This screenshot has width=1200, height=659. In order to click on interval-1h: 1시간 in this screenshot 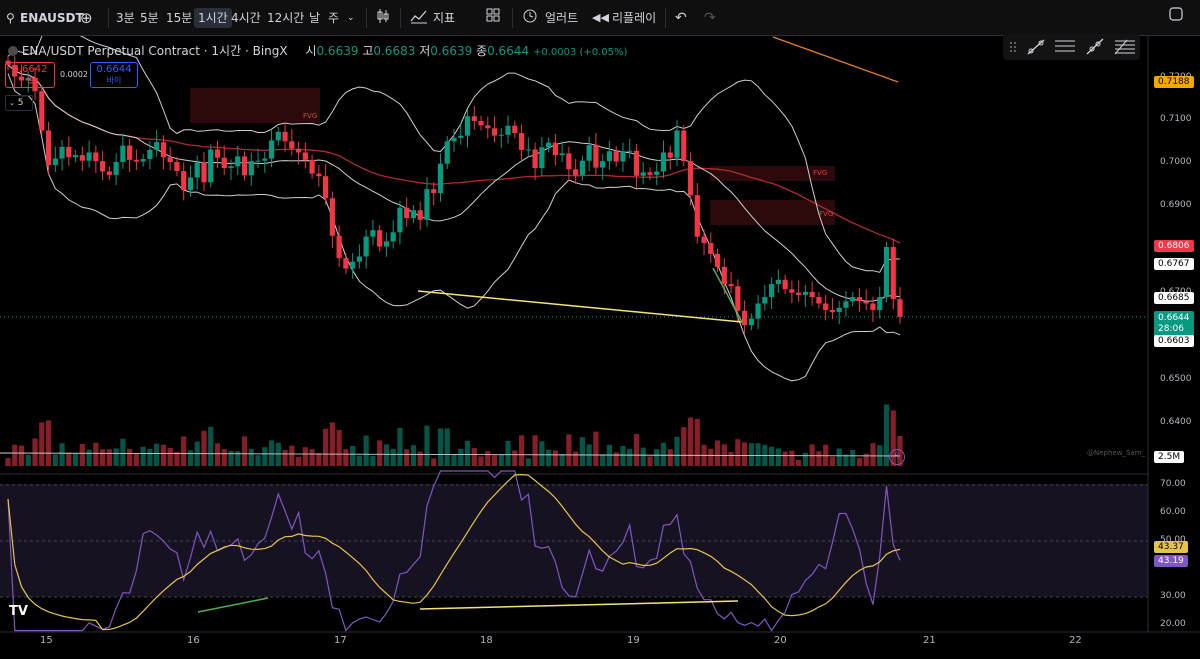, I will do `click(213, 18)`.